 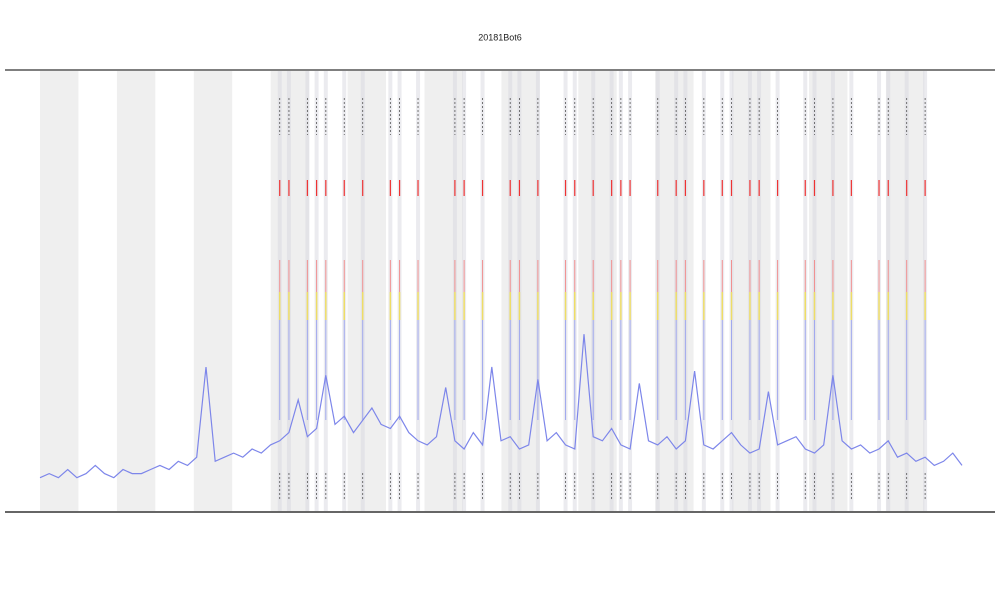 I want to click on chart-title: 20181Bot6, so click(x=500, y=37).